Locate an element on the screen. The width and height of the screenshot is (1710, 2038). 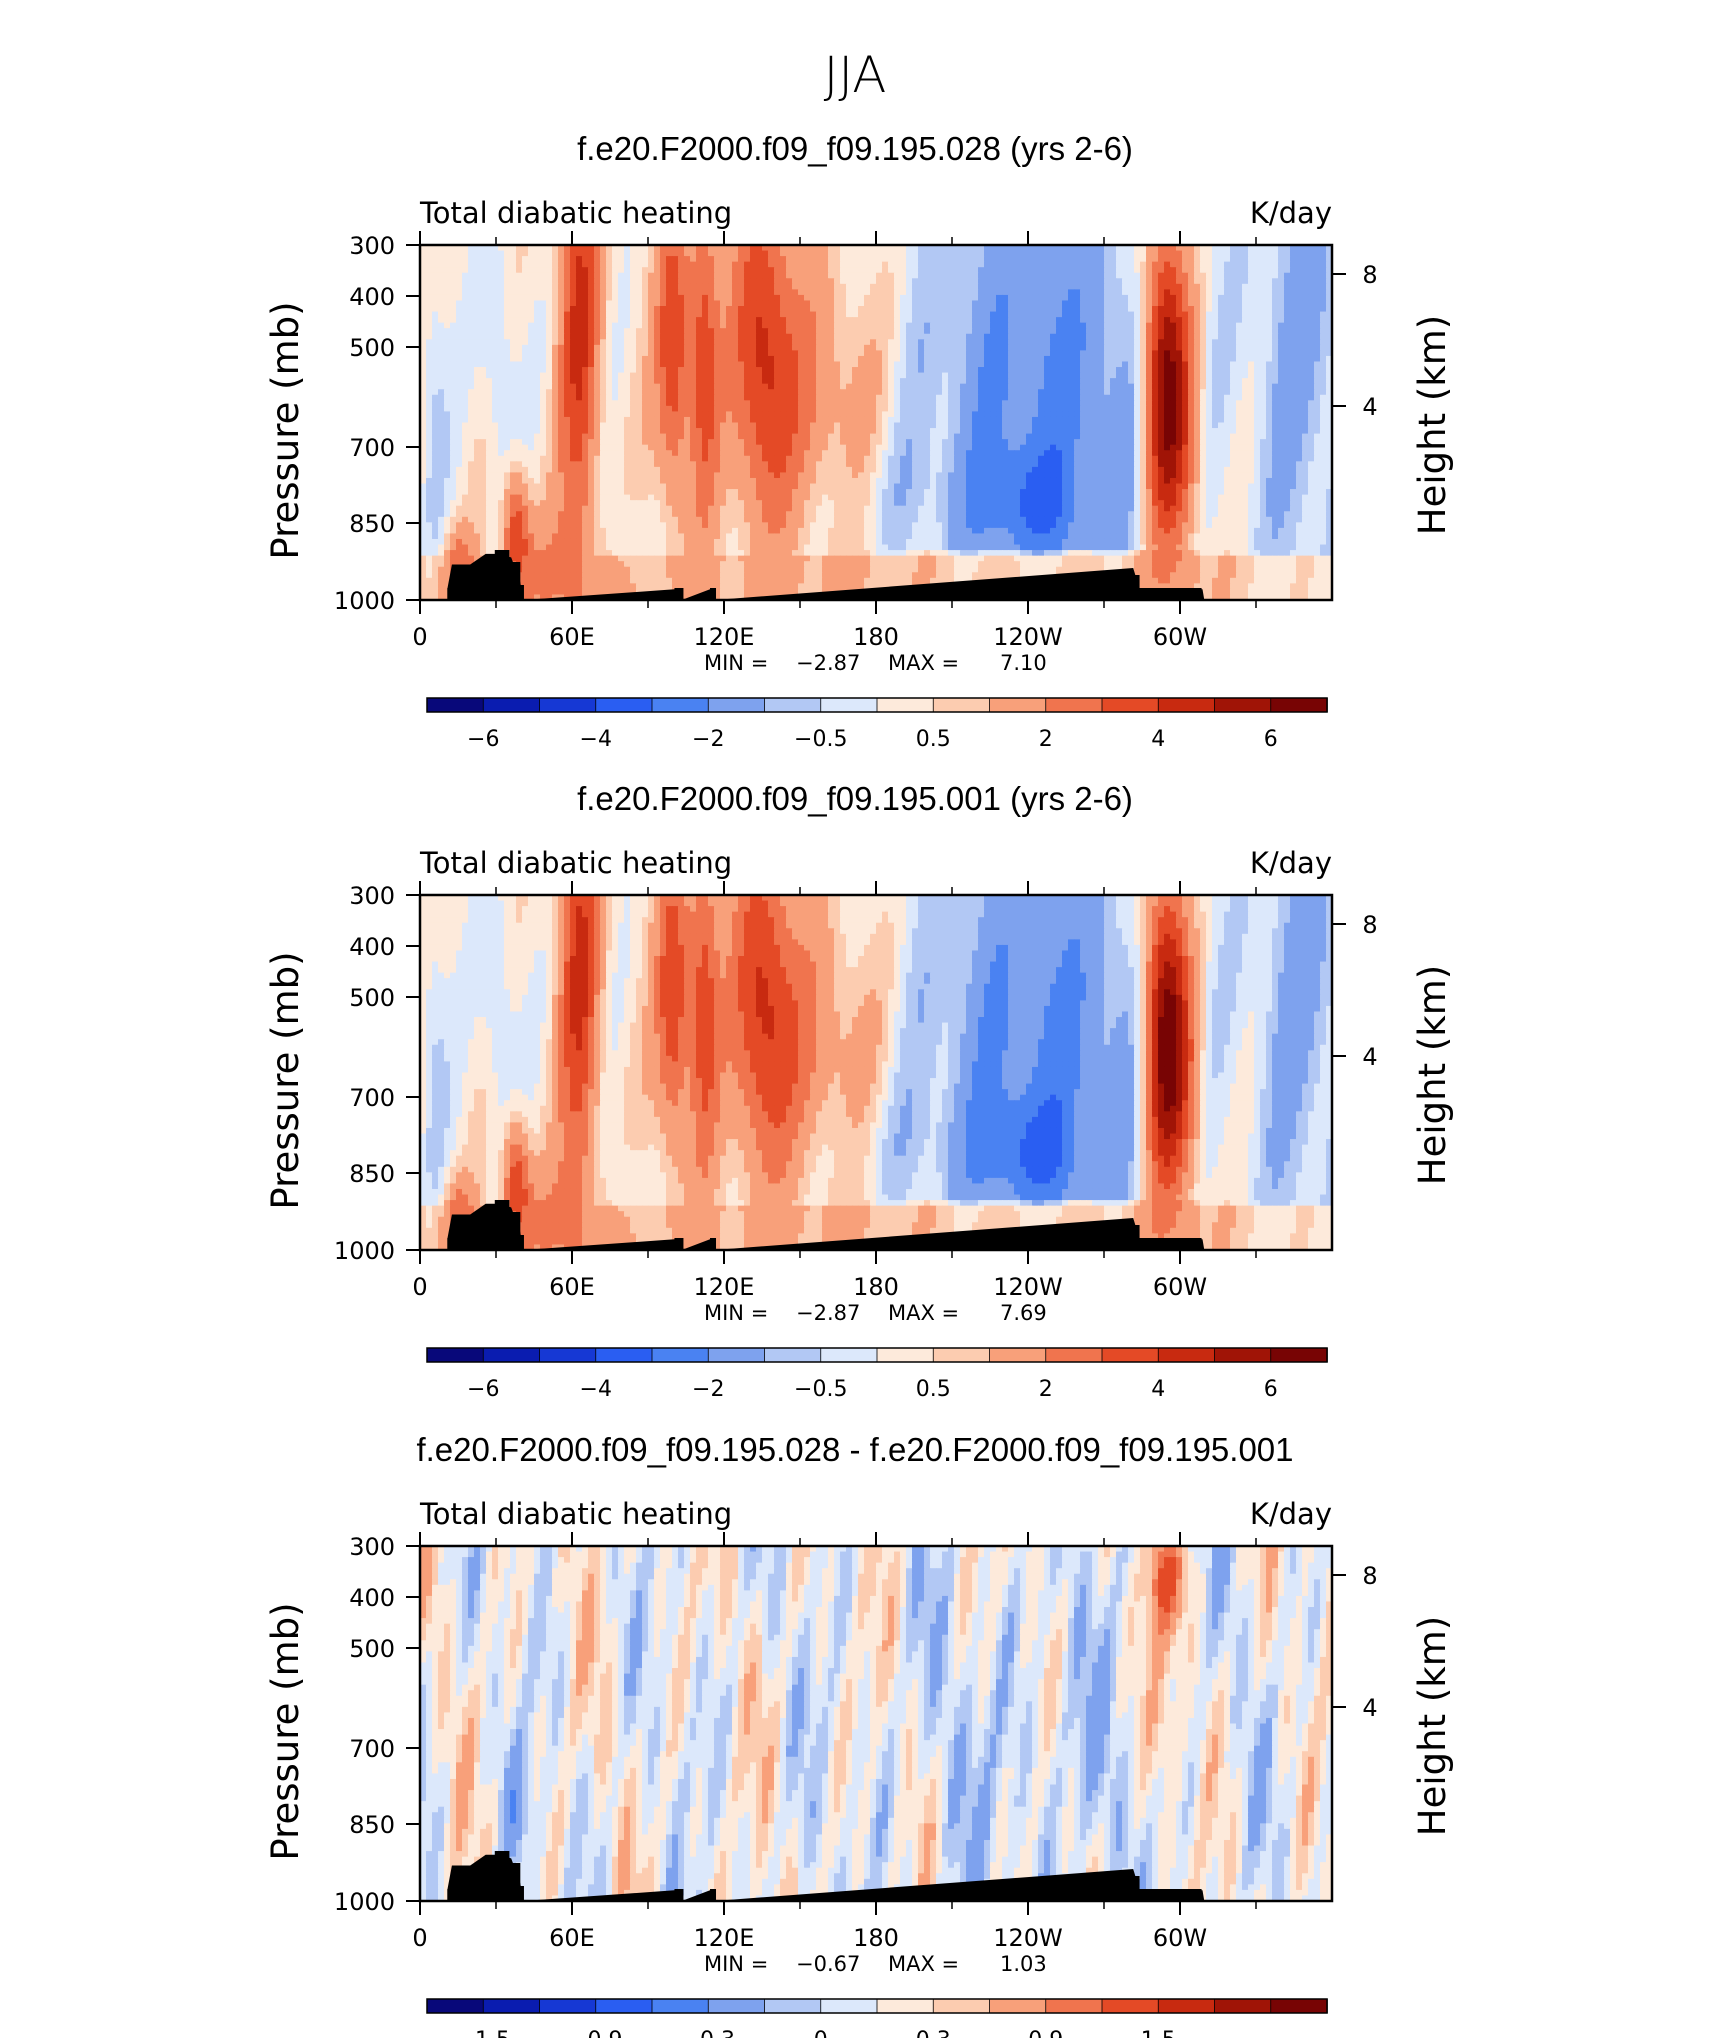
y-tick-label: 850 is located at coordinates (372, 1174).